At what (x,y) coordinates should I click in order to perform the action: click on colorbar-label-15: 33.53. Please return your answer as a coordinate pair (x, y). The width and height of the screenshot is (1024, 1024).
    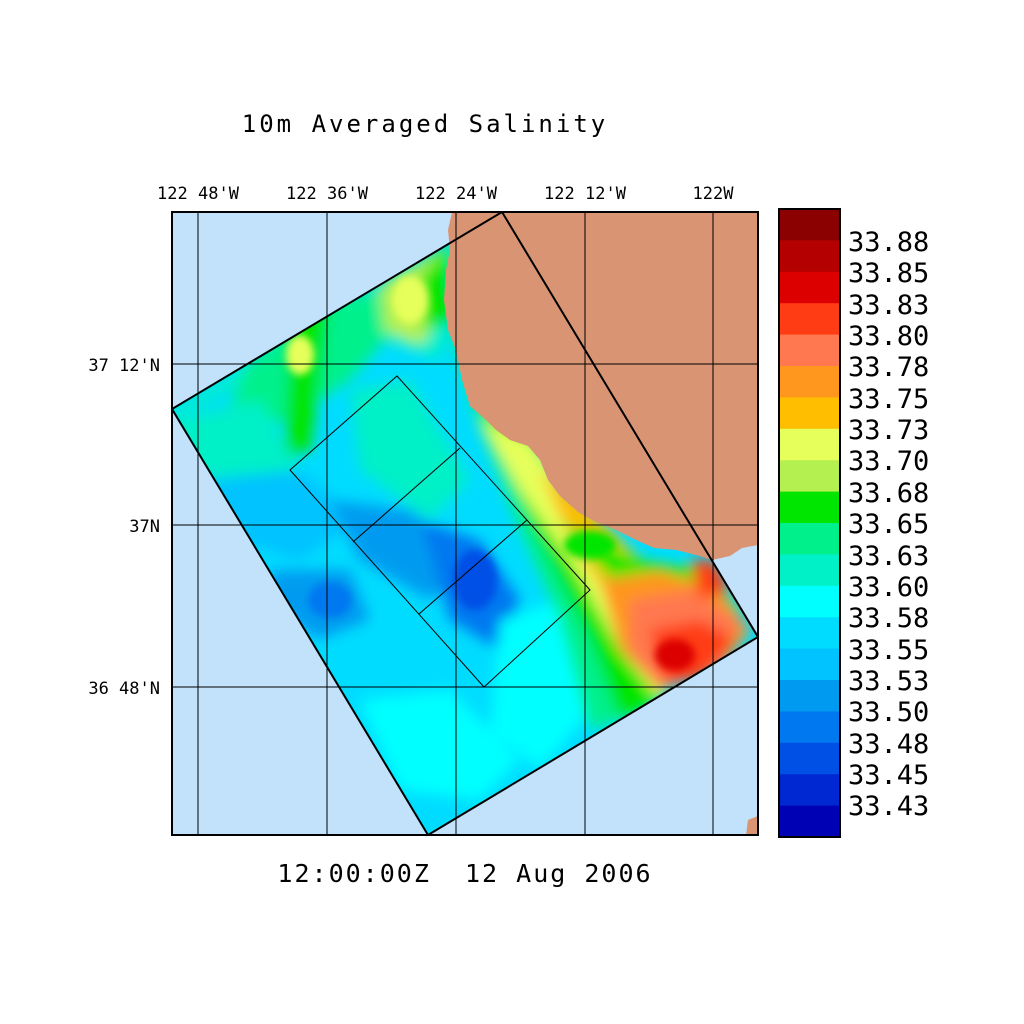
    Looking at the image, I should click on (888, 681).